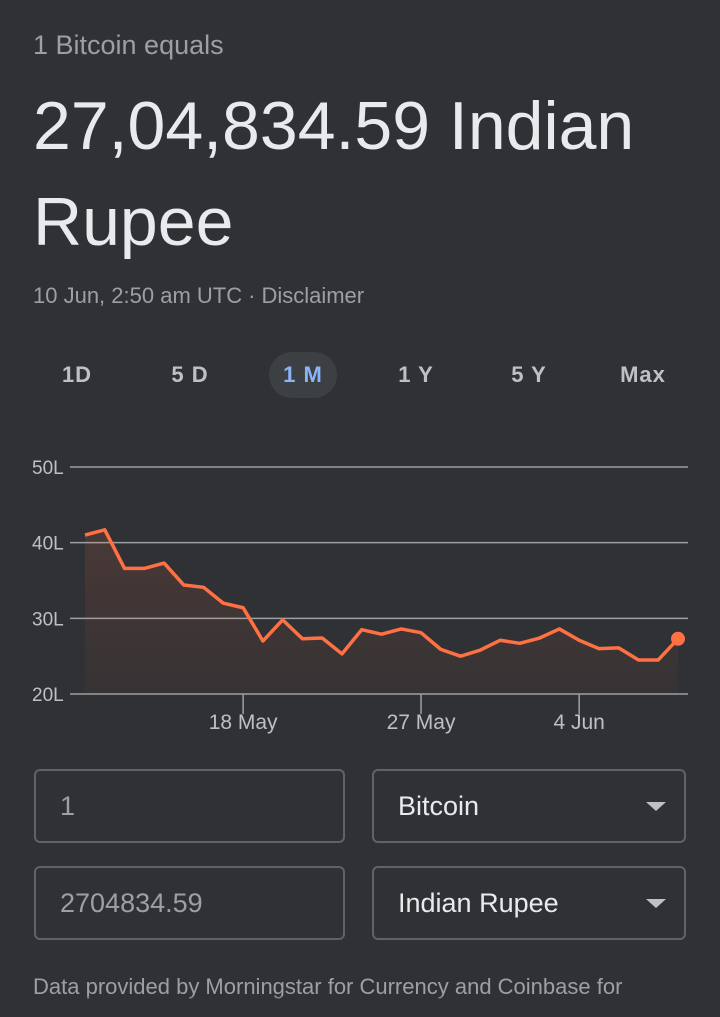 The width and height of the screenshot is (720, 1017). What do you see at coordinates (313, 295) in the screenshot?
I see `disclaimer-link: Disclaimer` at bounding box center [313, 295].